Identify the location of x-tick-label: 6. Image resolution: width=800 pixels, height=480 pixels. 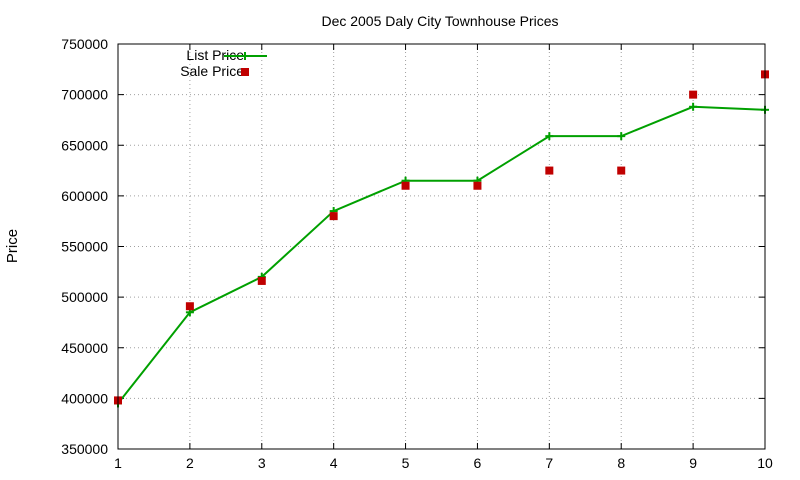
(478, 463).